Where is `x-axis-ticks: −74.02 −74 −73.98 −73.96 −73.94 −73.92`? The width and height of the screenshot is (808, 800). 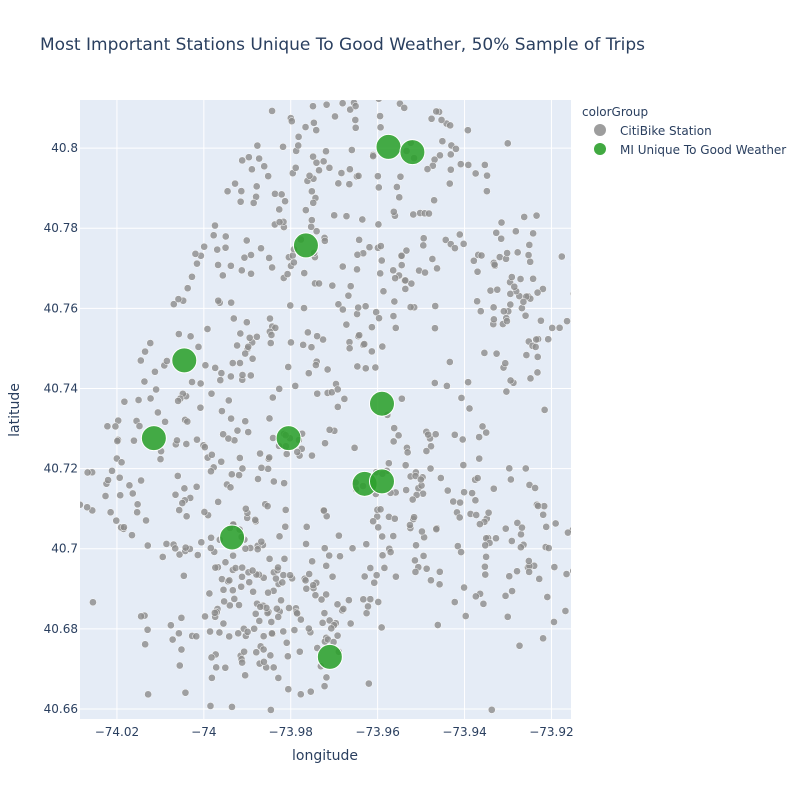
x-axis-ticks: −74.02 −74 −73.98 −73.96 −73.94 −73.92 is located at coordinates (334, 732).